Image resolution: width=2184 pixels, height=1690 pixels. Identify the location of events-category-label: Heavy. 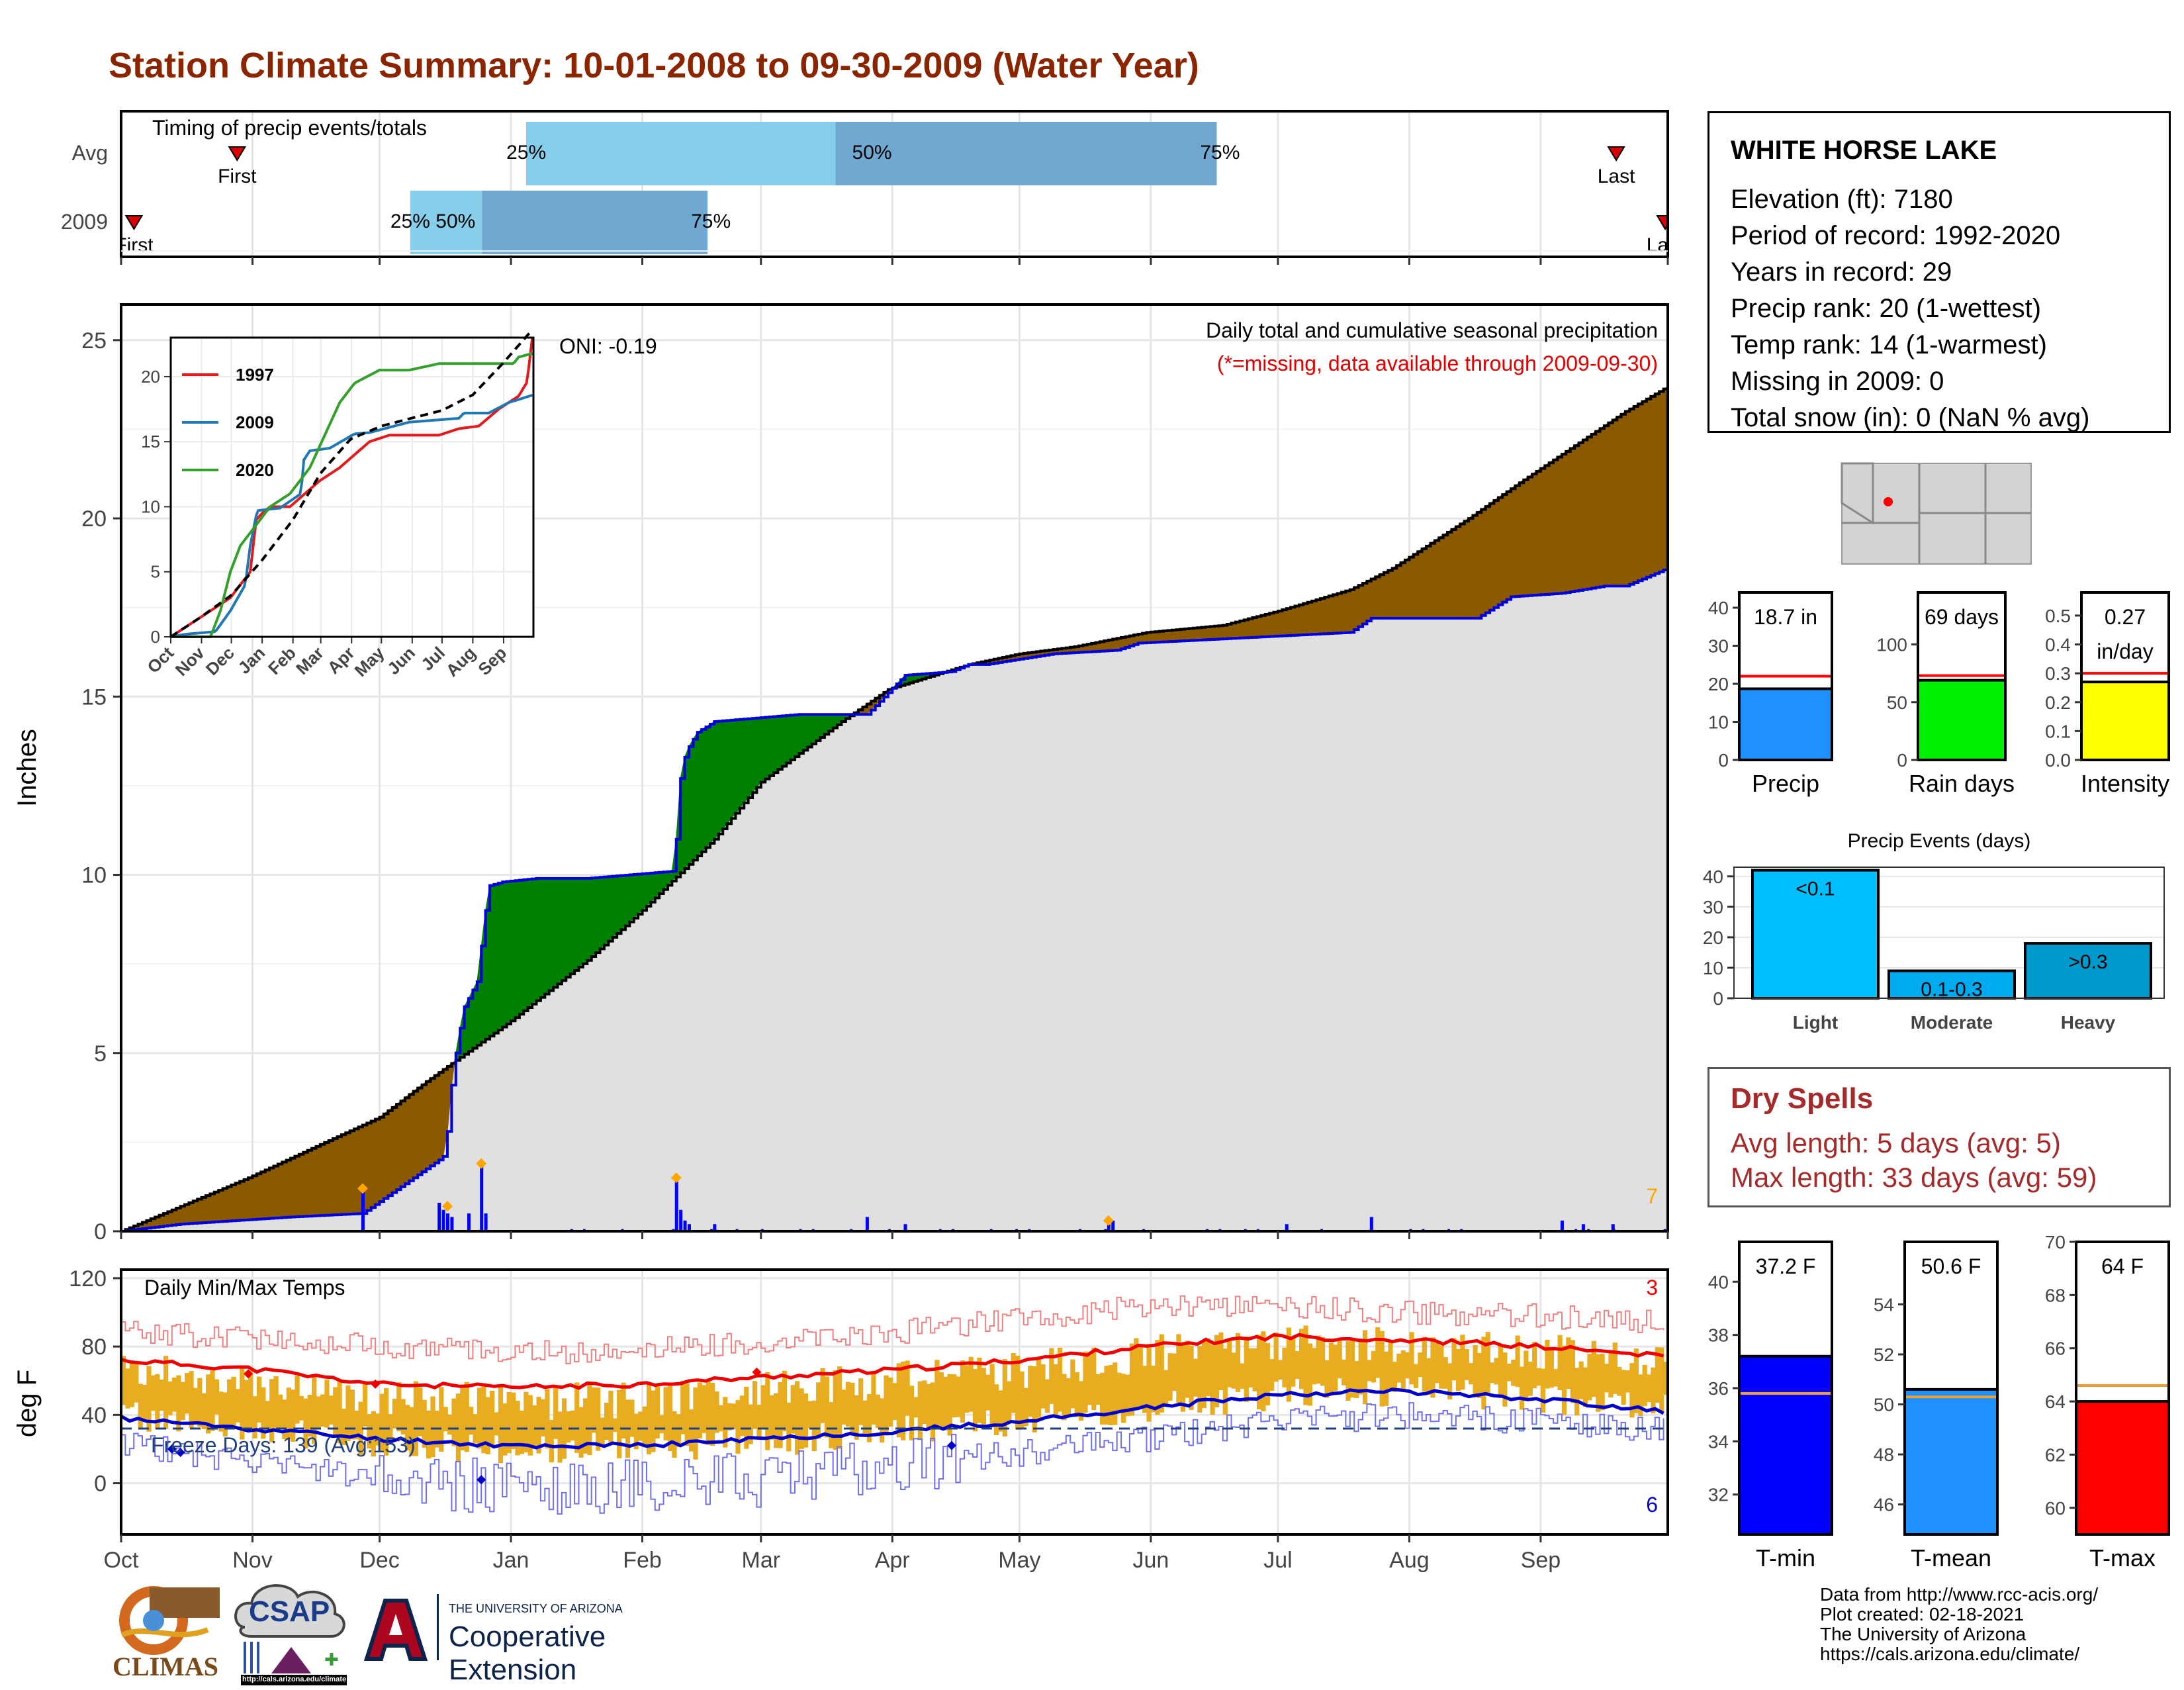
(2088, 1023).